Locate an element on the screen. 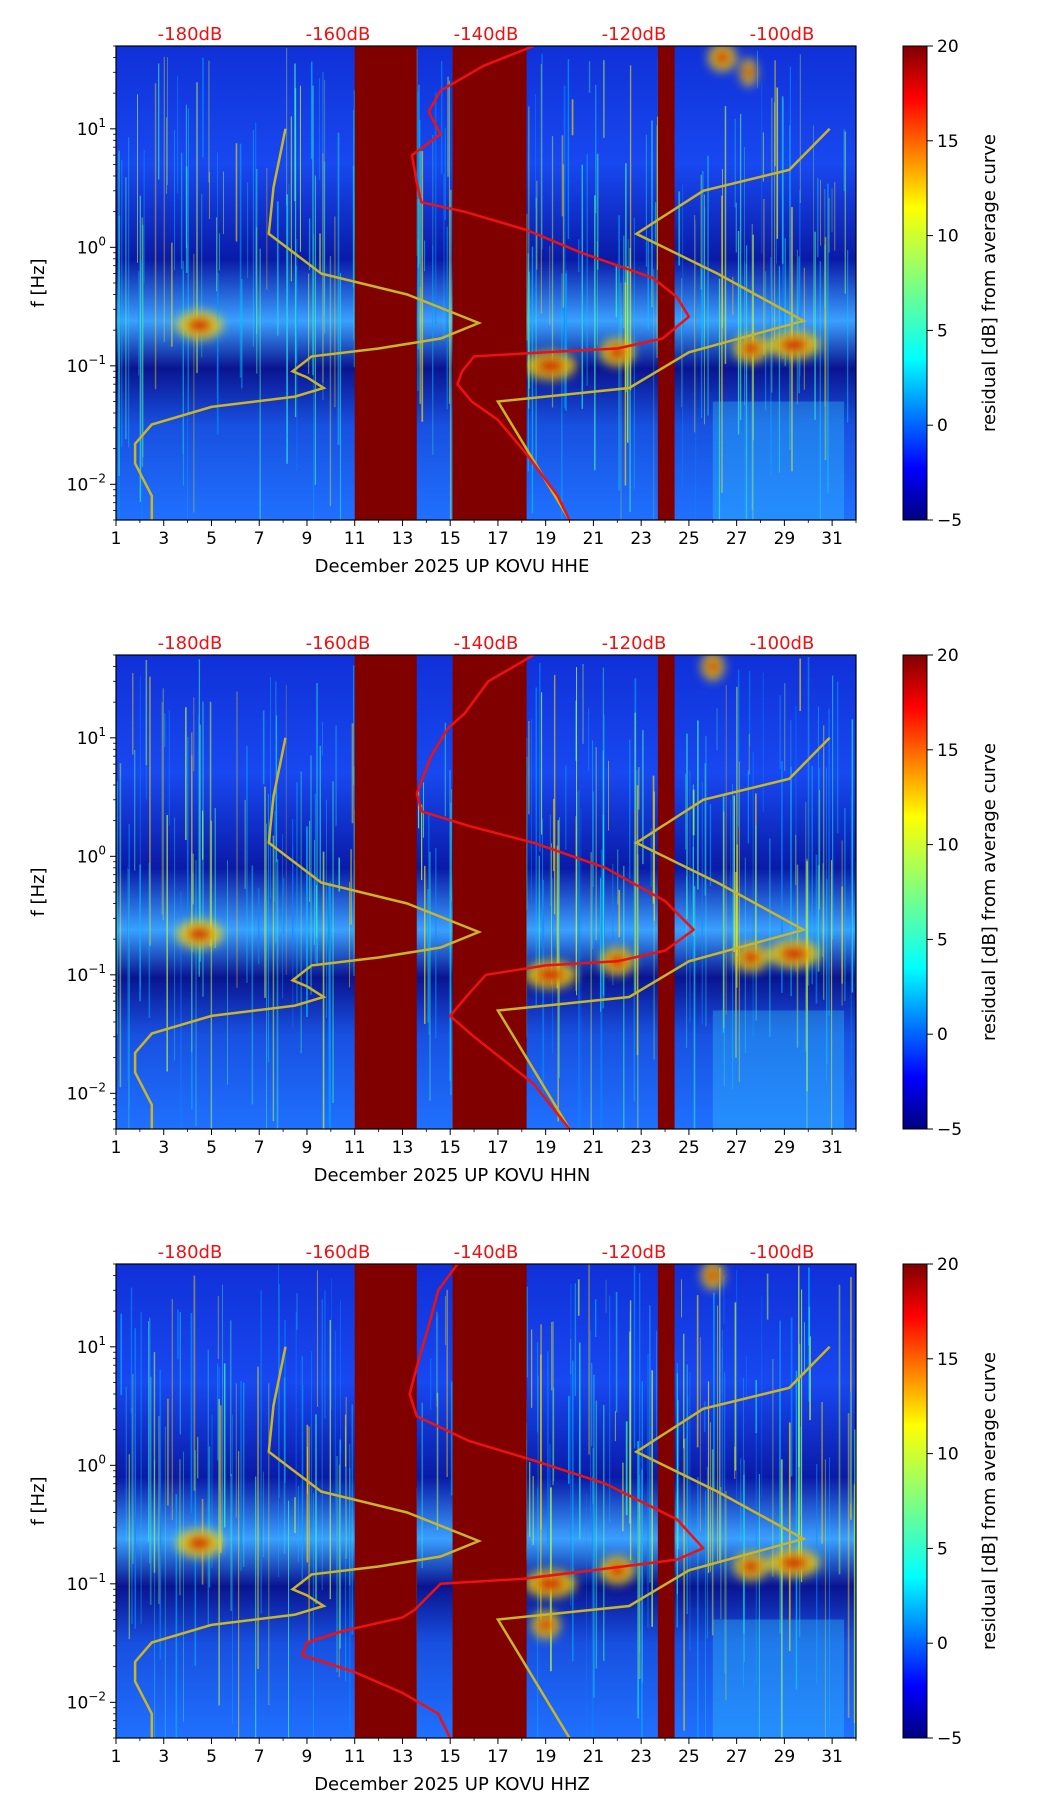  y-axis-label: f [Hz] is located at coordinates (38, 891).